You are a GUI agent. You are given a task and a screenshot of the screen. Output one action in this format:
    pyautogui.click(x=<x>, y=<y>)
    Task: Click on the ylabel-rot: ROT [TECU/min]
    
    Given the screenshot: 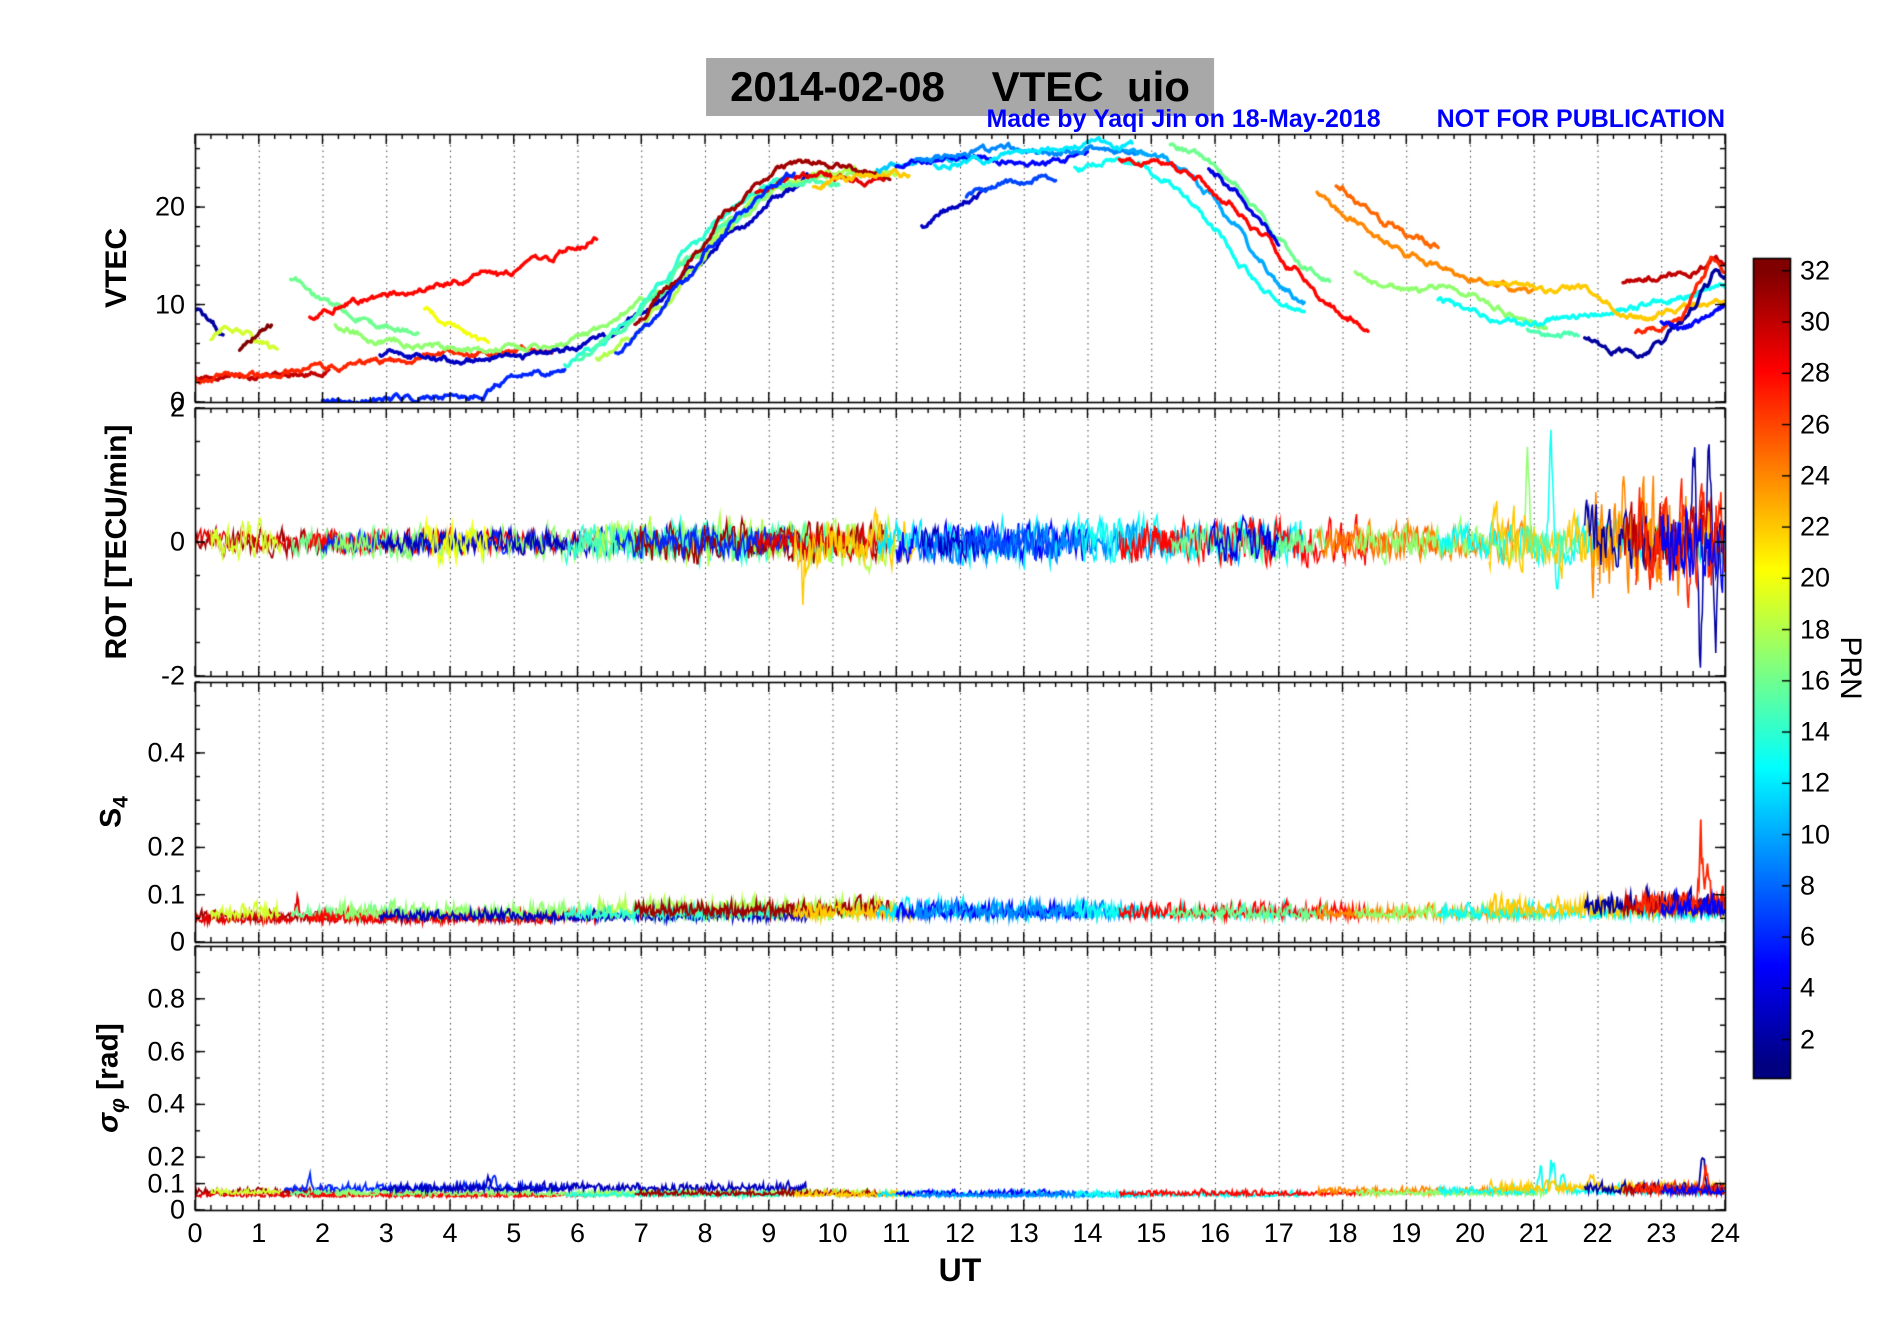 What is the action you would take?
    pyautogui.click(x=117, y=542)
    